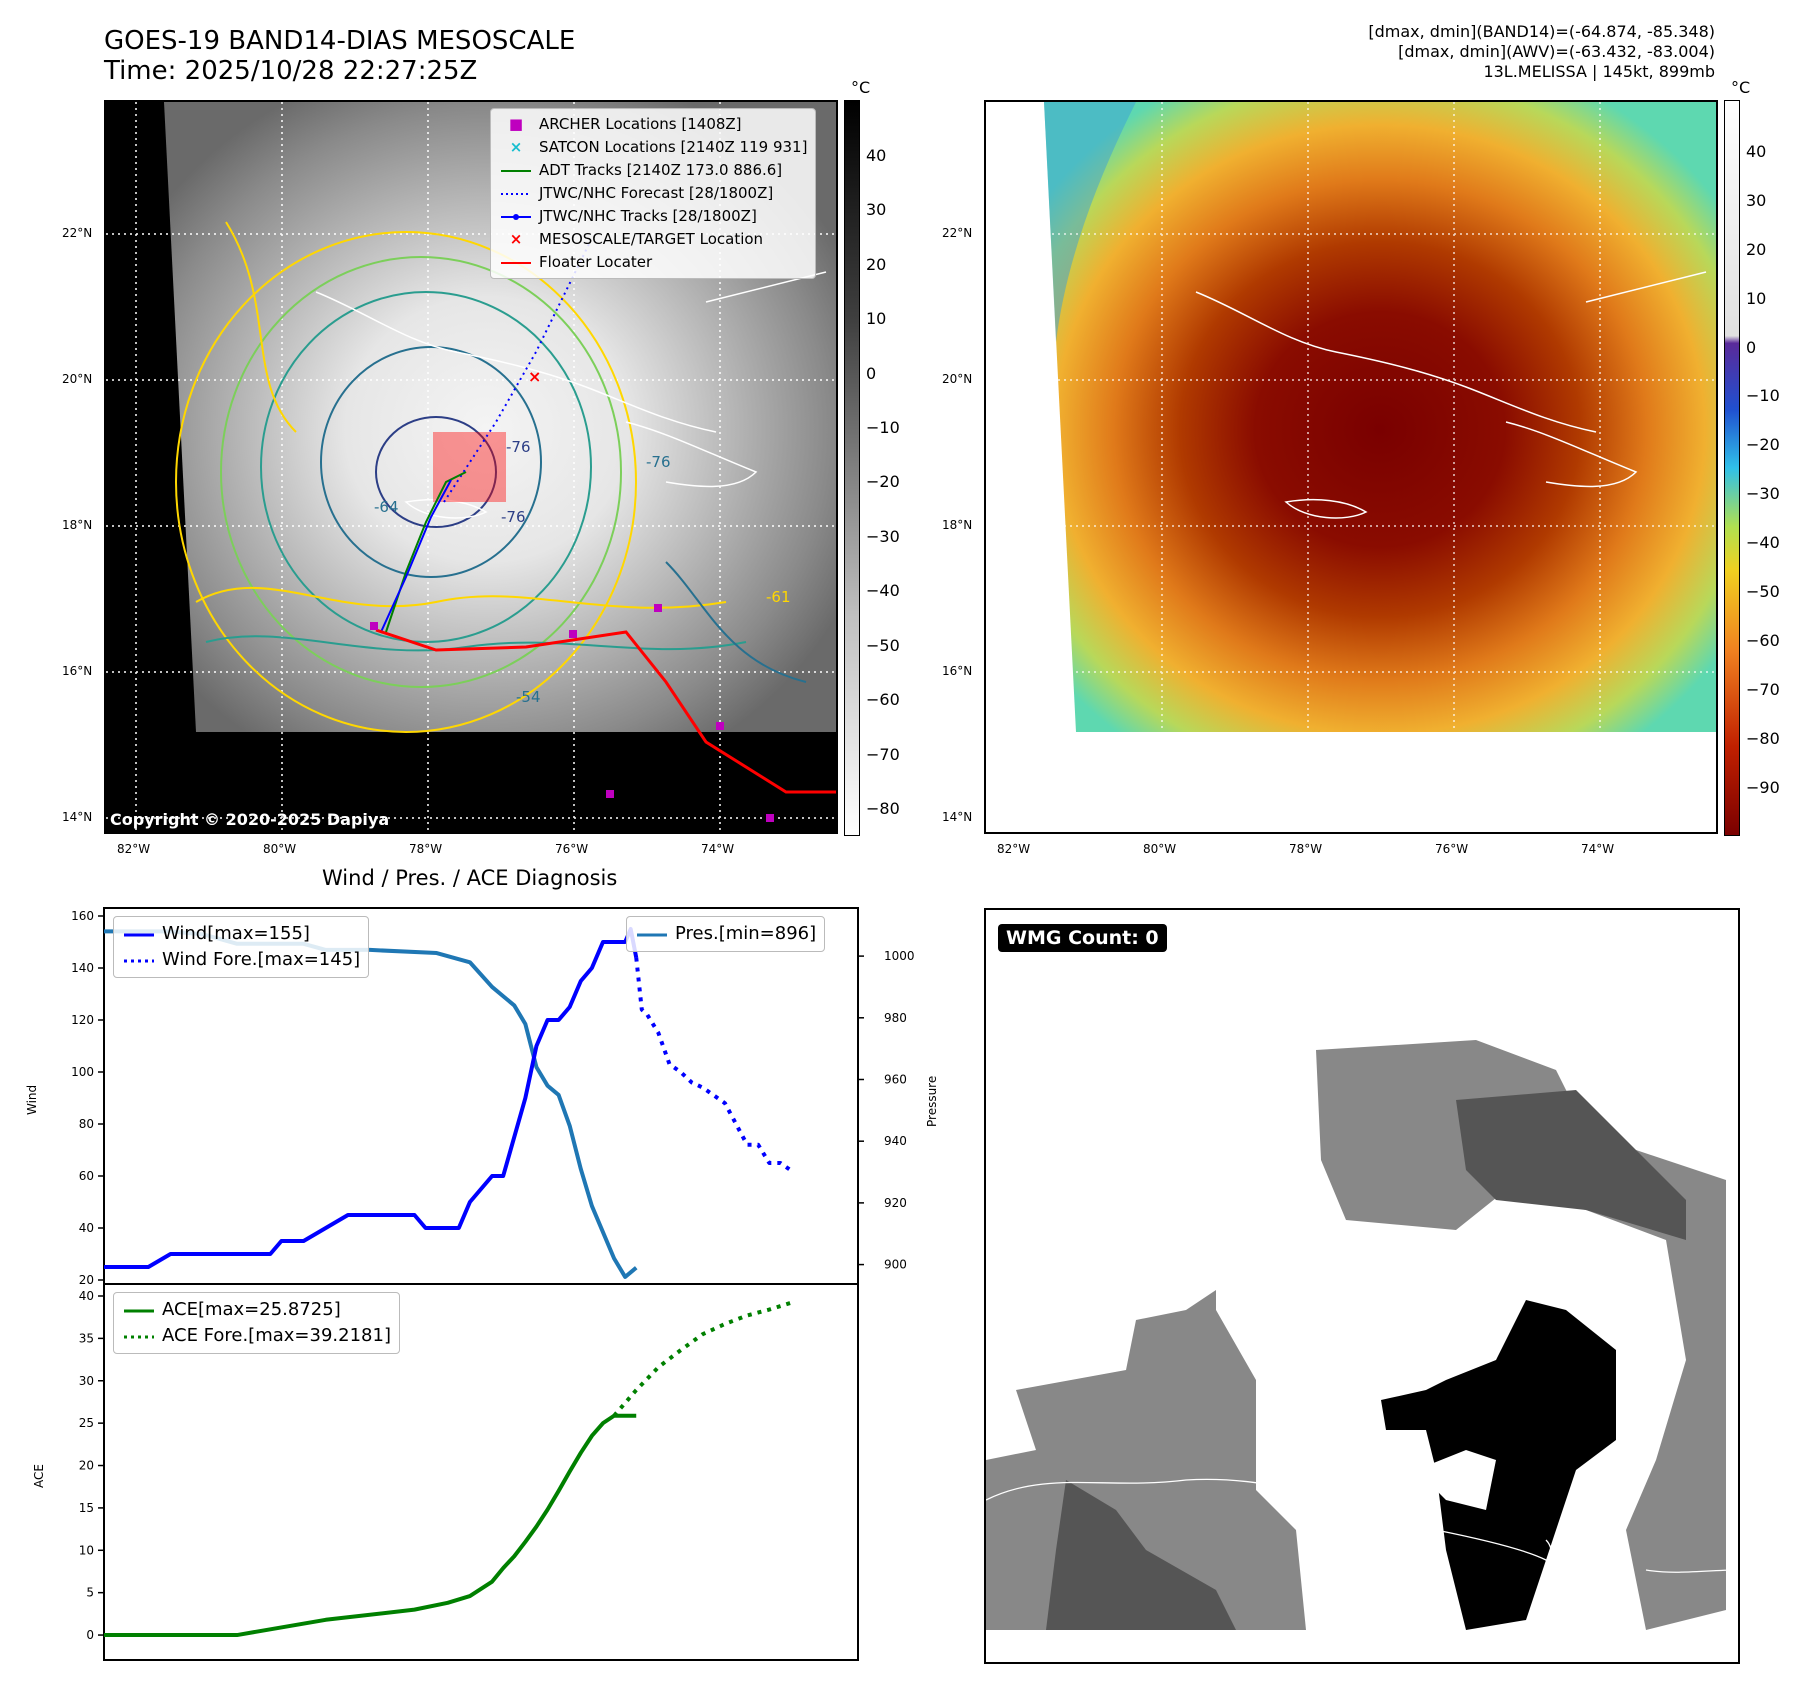 Image resolution: width=1797 pixels, height=1690 pixels. What do you see at coordinates (86, 1338) in the screenshot?
I see `y-tick-label: 35` at bounding box center [86, 1338].